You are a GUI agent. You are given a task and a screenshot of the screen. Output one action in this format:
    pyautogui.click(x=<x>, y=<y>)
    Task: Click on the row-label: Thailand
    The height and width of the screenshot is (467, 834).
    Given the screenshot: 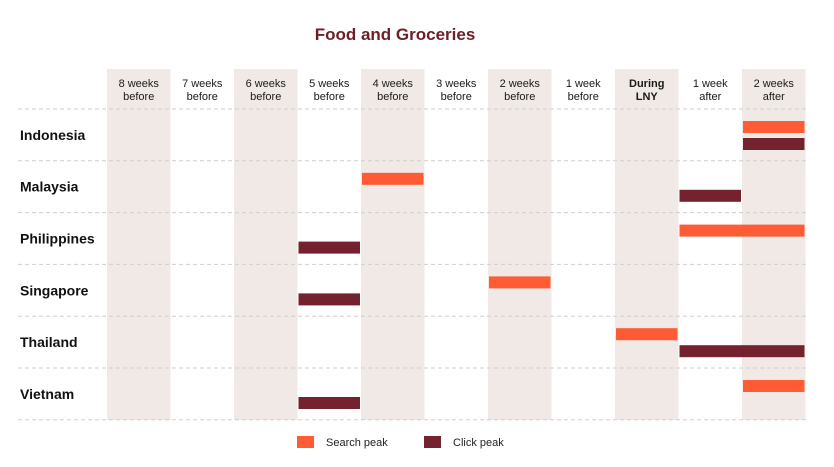 What is the action you would take?
    pyautogui.click(x=49, y=342)
    